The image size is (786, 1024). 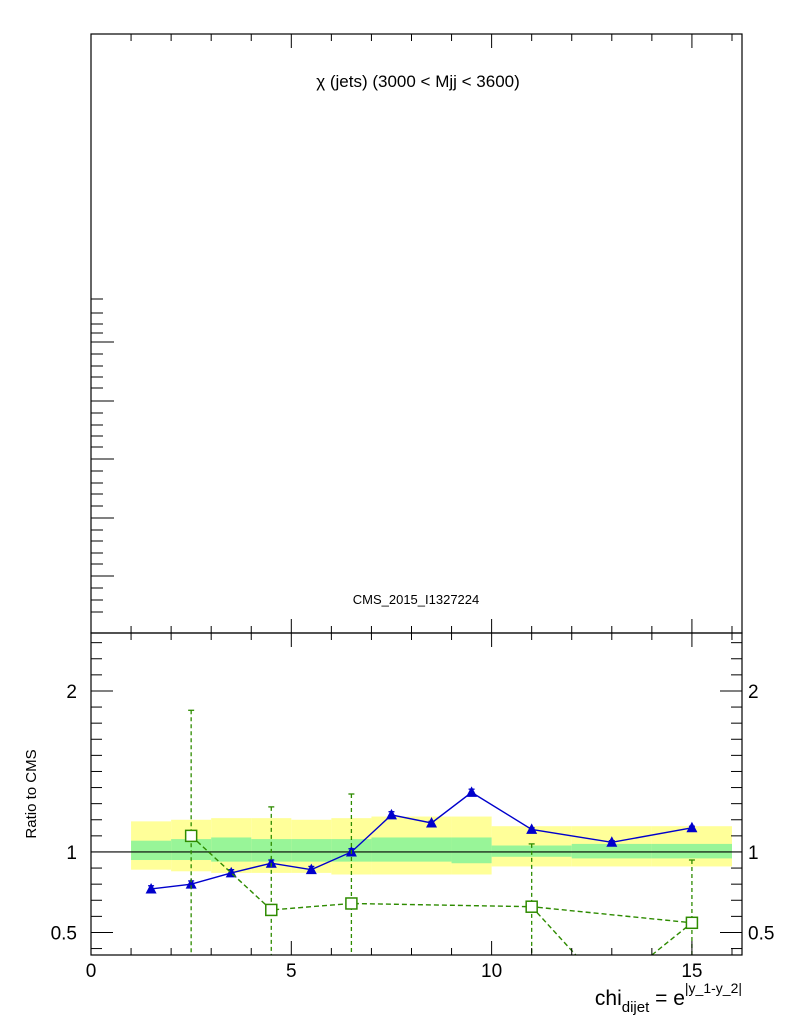 I want to click on x-tick-label: 5, so click(x=291, y=971).